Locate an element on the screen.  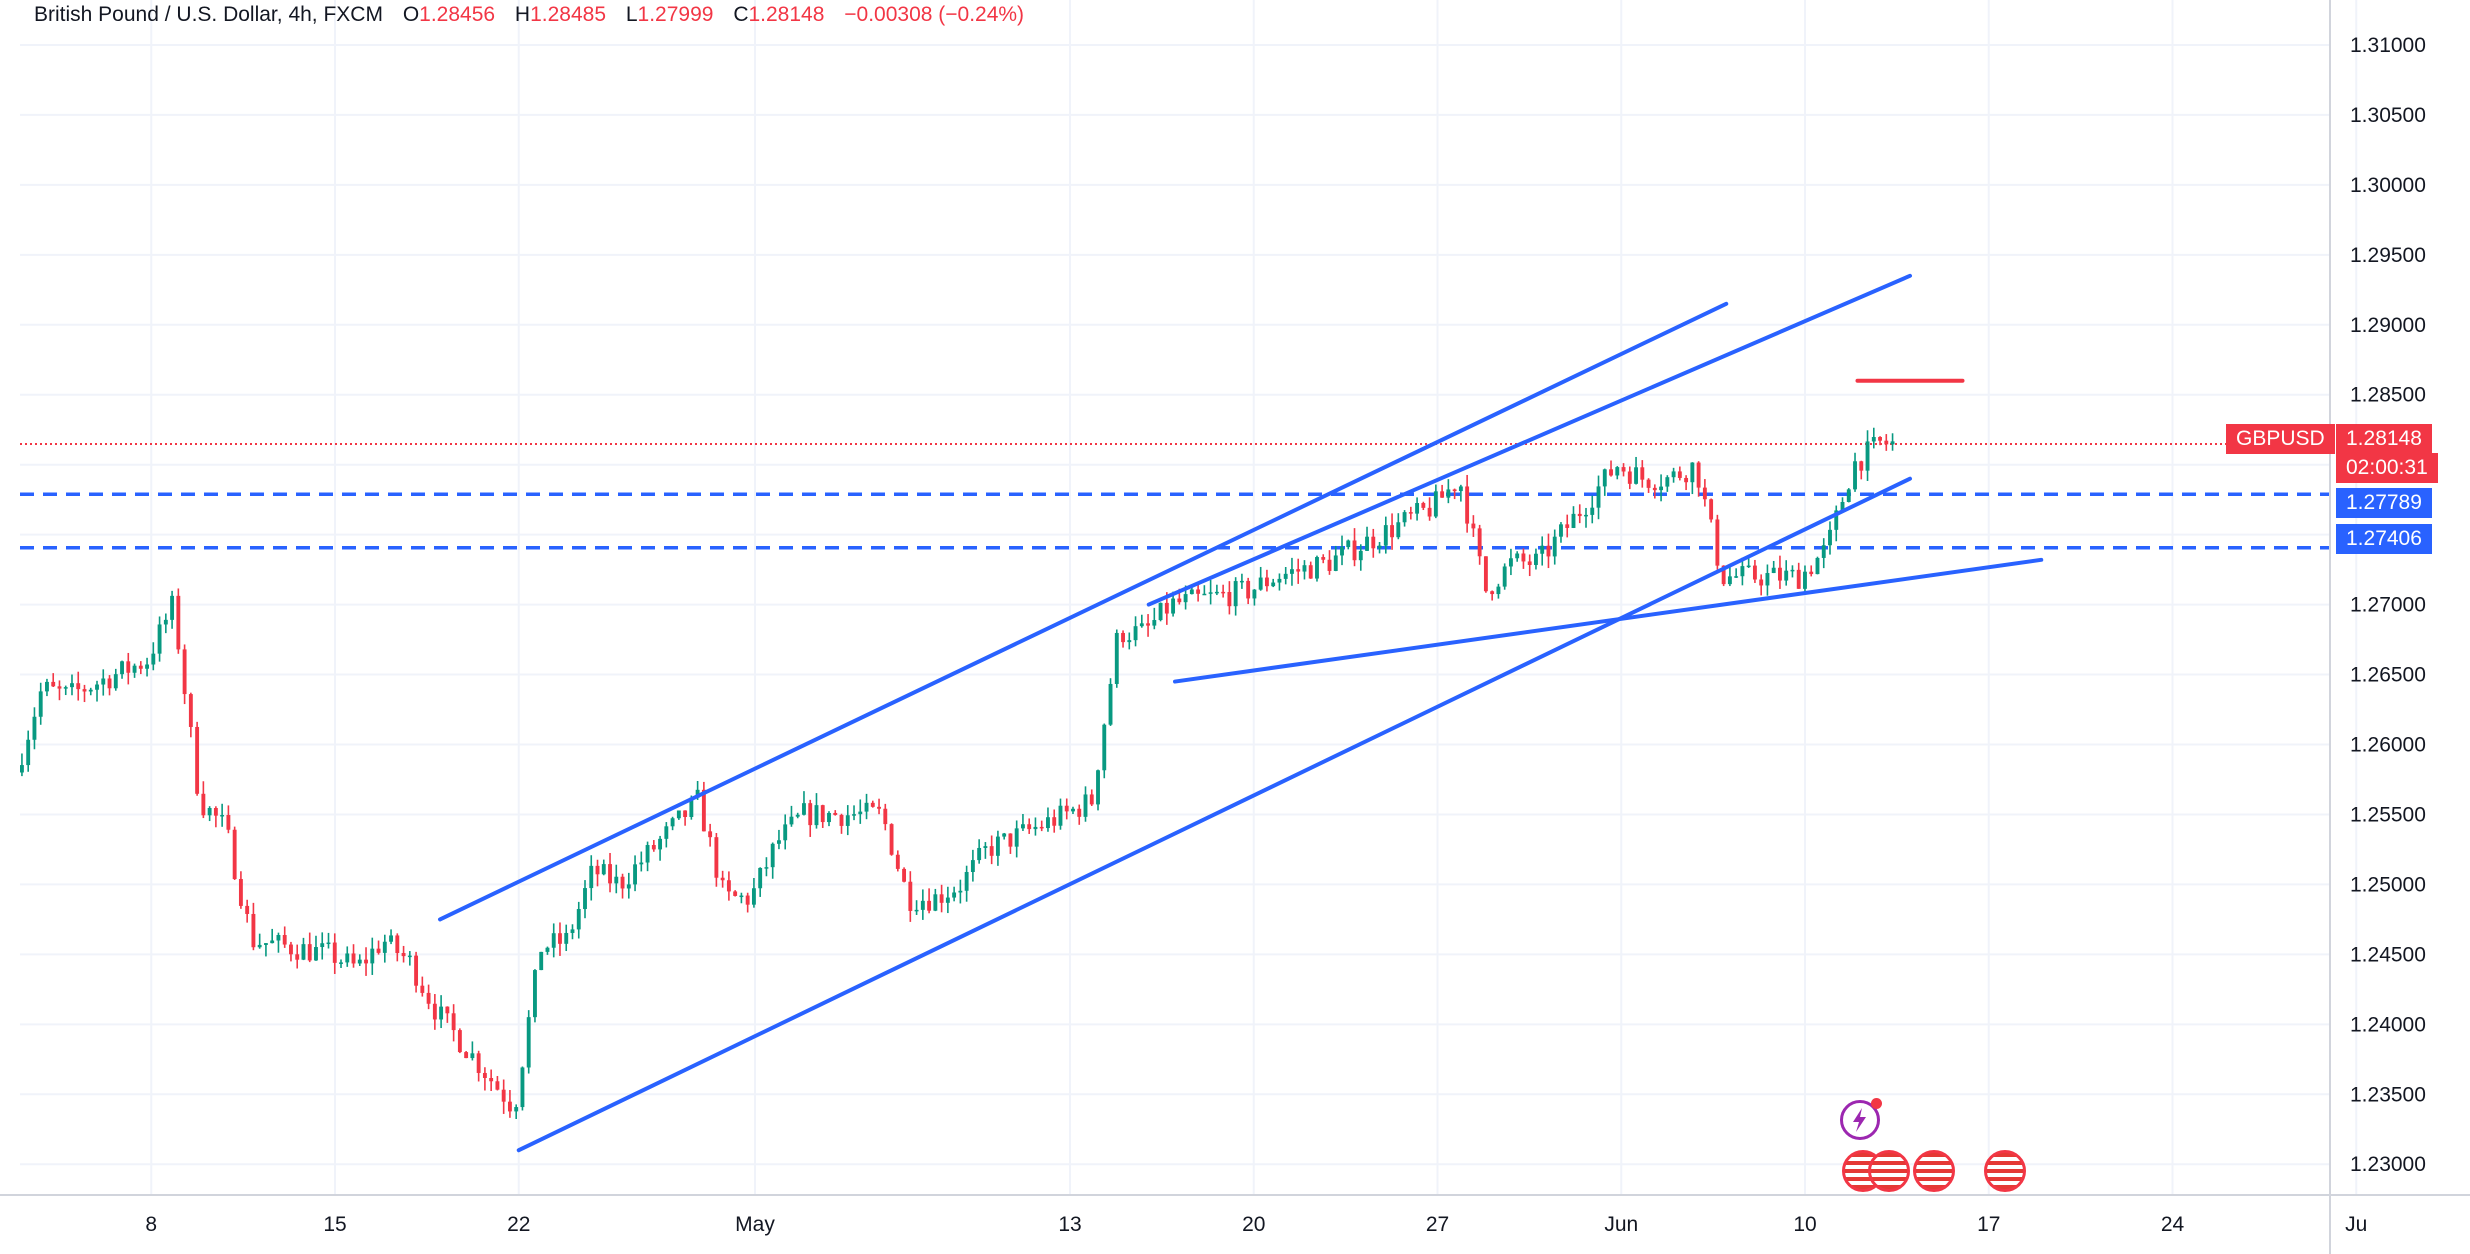
low-value: 1.27999 is located at coordinates (675, 14).